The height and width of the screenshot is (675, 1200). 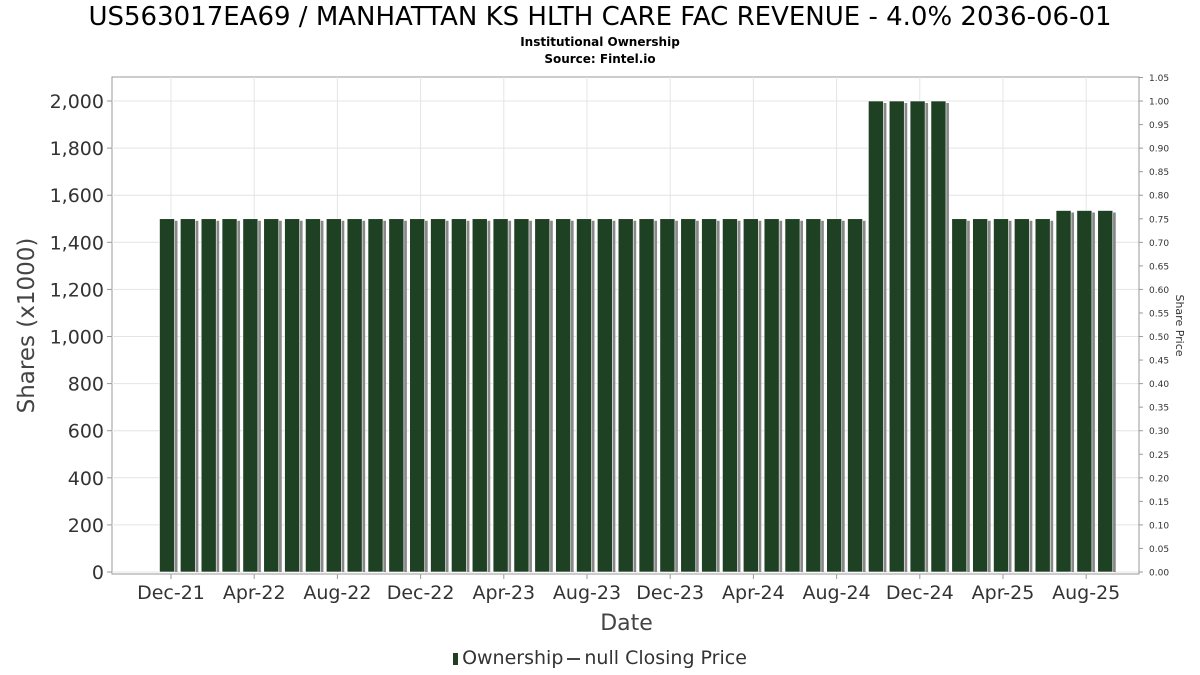 I want to click on y2-axis-title: Share Price, so click(x=1179, y=325).